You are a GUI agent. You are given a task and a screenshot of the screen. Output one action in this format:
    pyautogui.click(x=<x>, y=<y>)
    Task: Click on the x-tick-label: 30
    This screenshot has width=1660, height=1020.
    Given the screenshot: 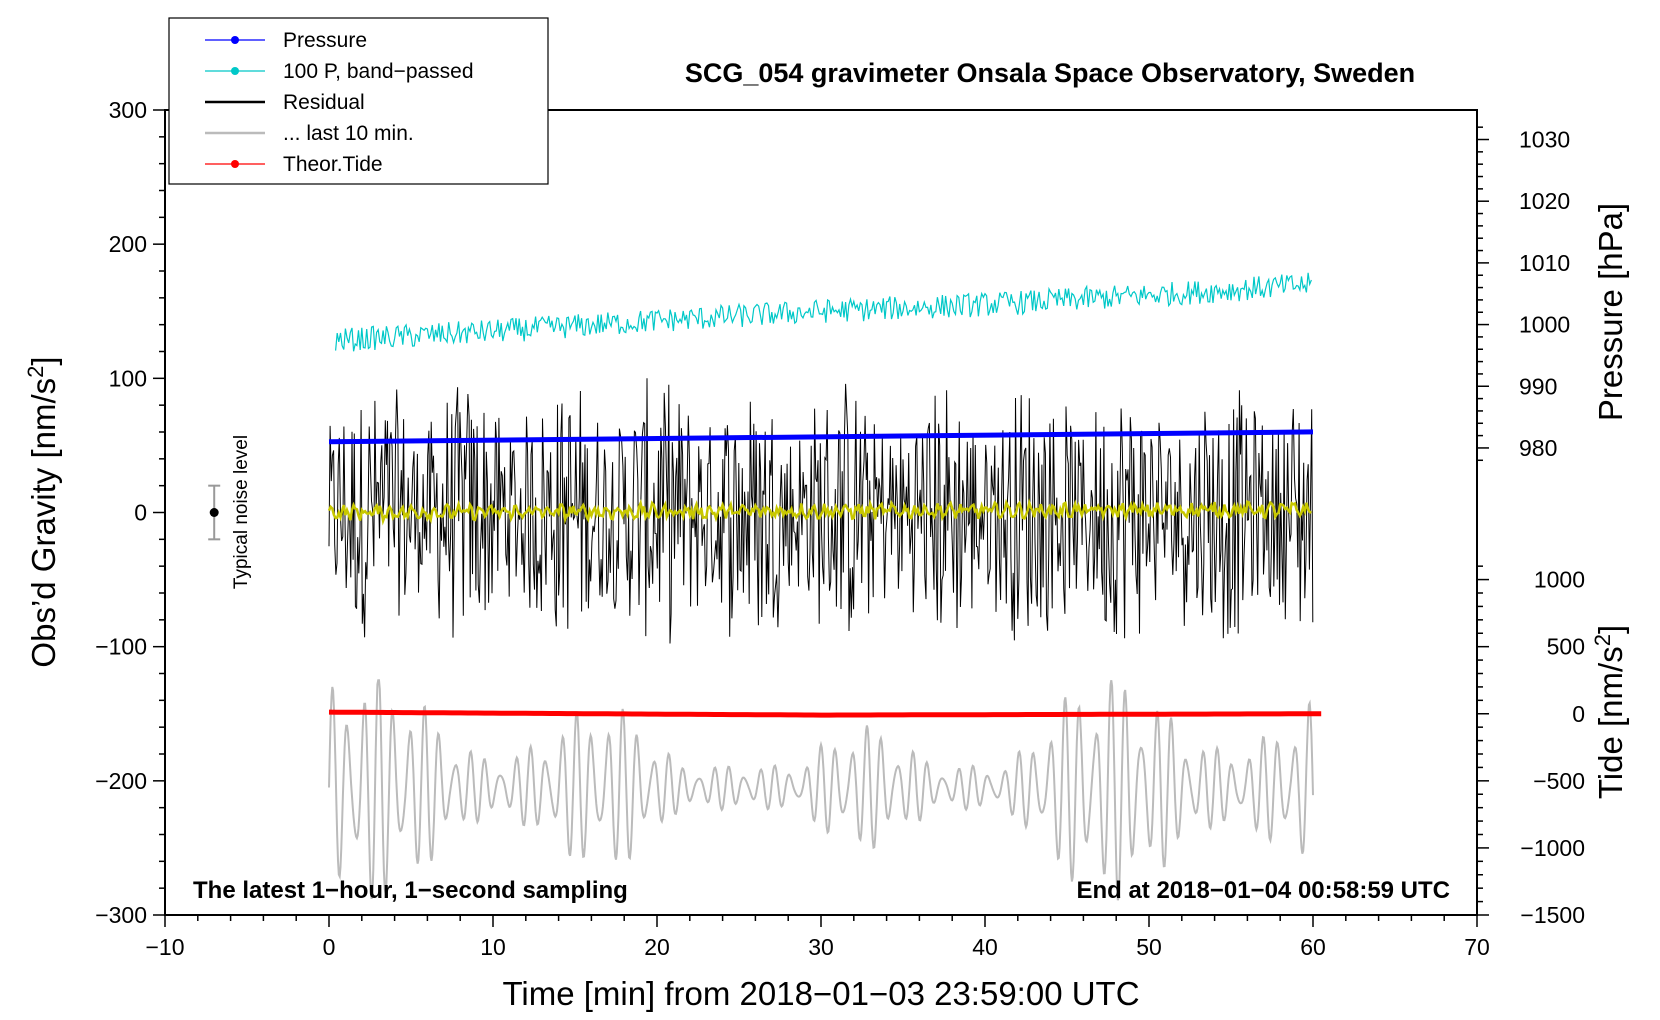 What is the action you would take?
    pyautogui.click(x=821, y=947)
    